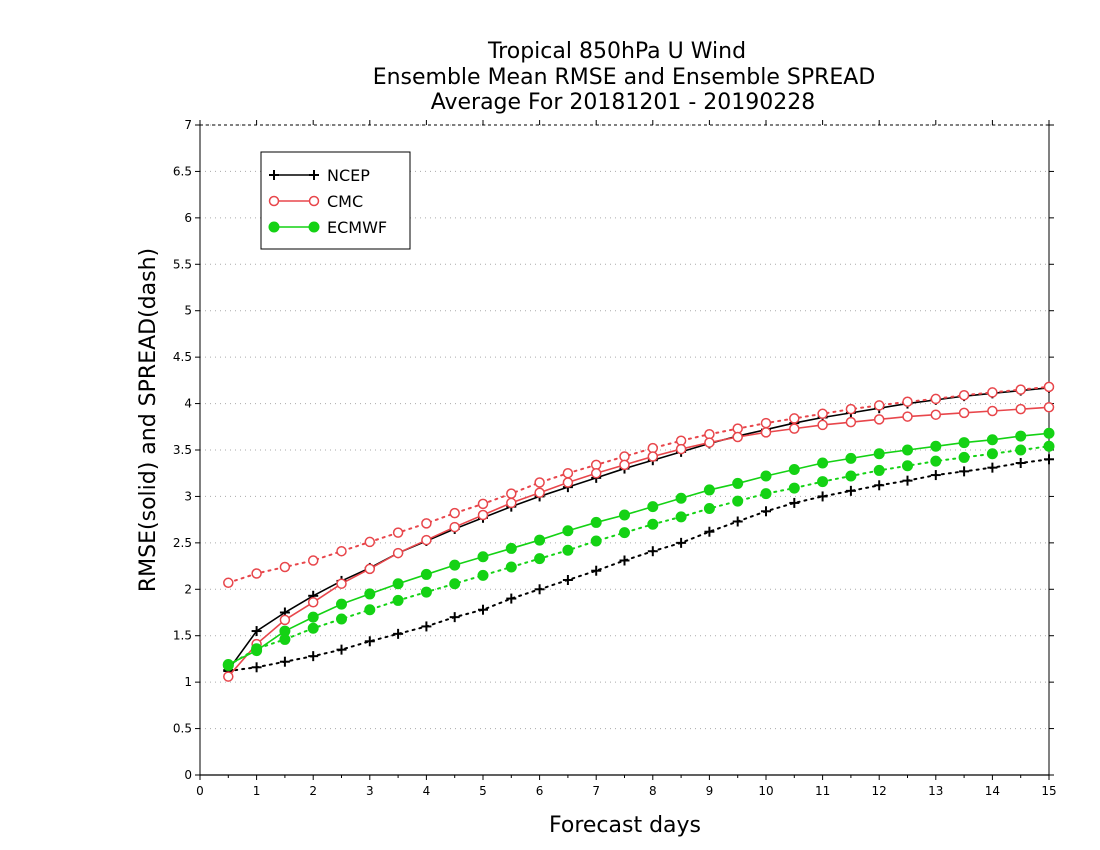 Image resolution: width=1100 pixels, height=850 pixels. Describe the element at coordinates (596, 791) in the screenshot. I see `x-tick-label: 7` at that location.